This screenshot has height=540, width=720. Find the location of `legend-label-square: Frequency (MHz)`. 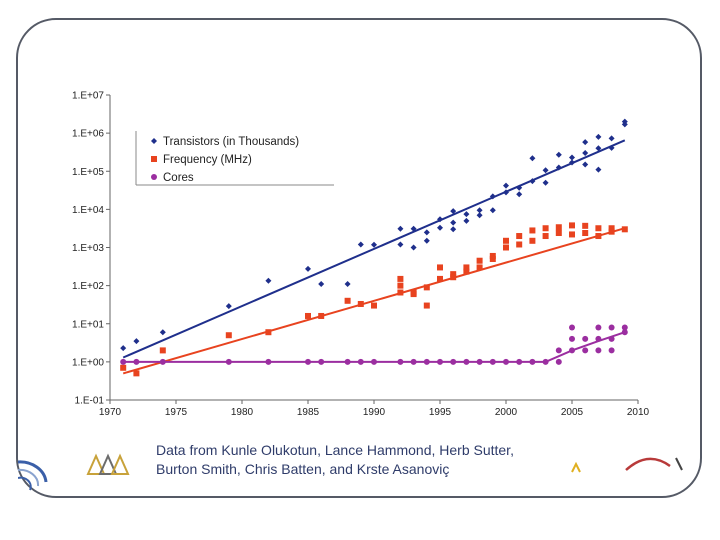

legend-label-square: Frequency (MHz) is located at coordinates (207, 160).